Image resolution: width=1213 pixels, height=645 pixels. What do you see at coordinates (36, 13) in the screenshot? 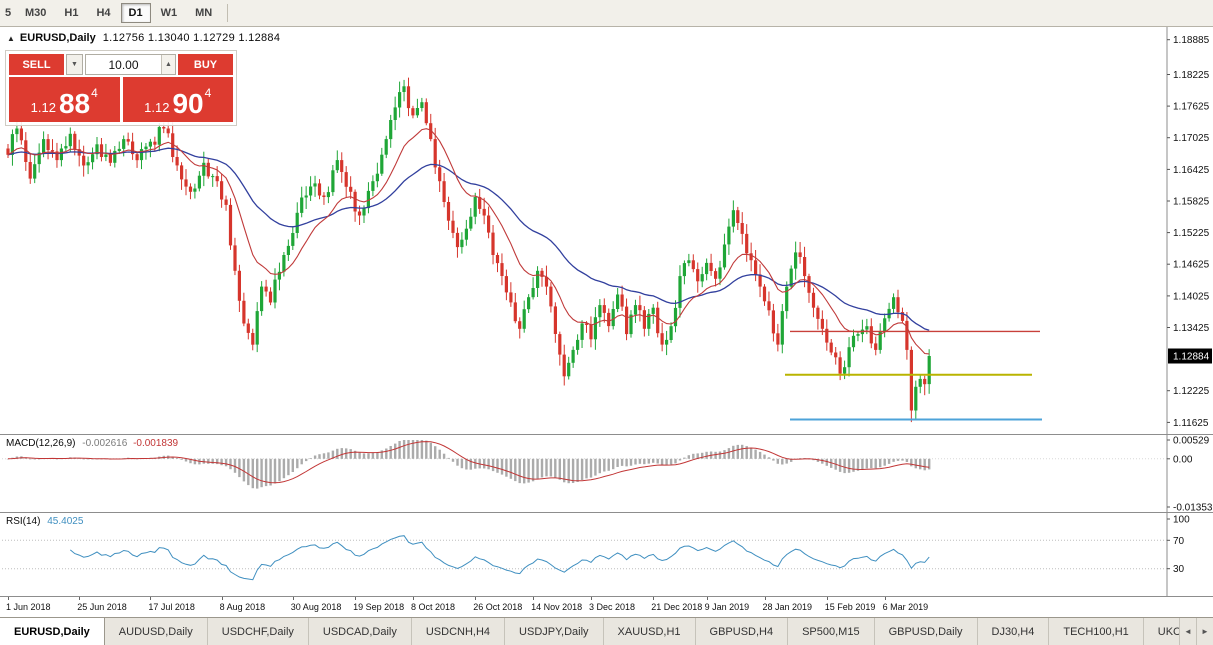
I see `timeframe-button-m30: M30` at bounding box center [36, 13].